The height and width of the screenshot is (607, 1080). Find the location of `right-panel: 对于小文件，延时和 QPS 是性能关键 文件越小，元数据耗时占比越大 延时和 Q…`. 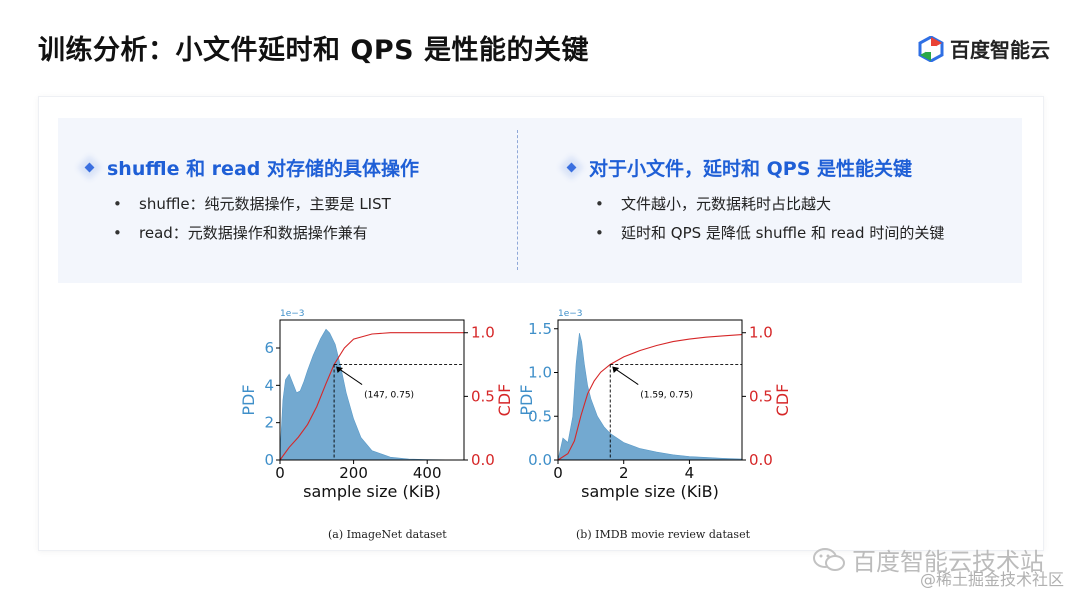

right-panel: 对于小文件，延时和 QPS 是性能关键 文件越小，元数据耗时占比越大 延时和 Q… is located at coordinates (770, 200).